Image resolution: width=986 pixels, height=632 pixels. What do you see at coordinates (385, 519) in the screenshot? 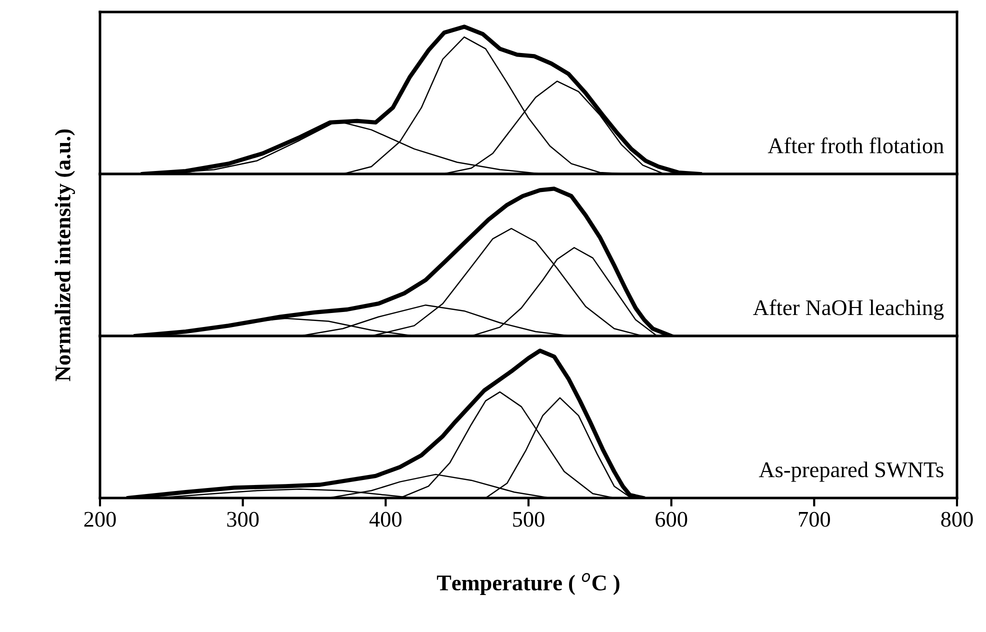
I see `x-tick-label: 400` at bounding box center [385, 519].